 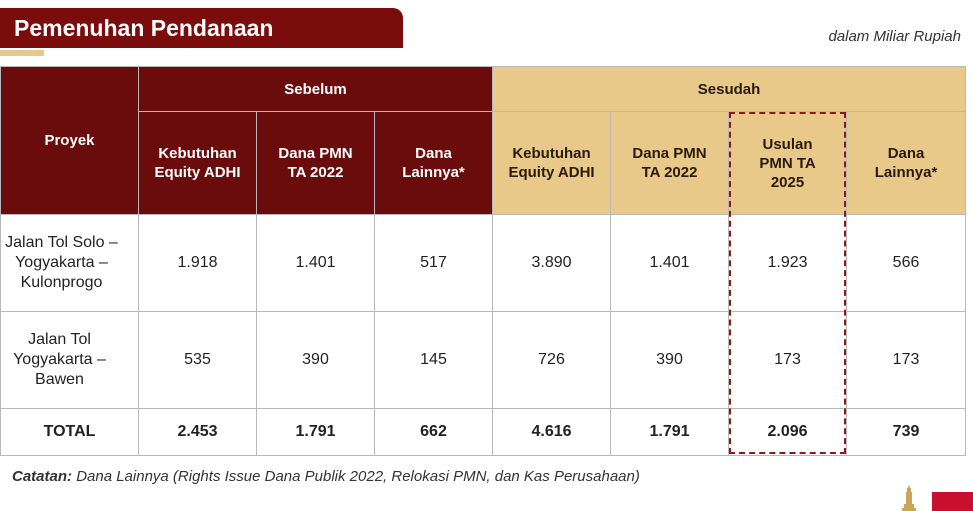 What do you see at coordinates (670, 163) in the screenshot?
I see `col-header-pmn-2022-after: Dana PMN TA 2022` at bounding box center [670, 163].